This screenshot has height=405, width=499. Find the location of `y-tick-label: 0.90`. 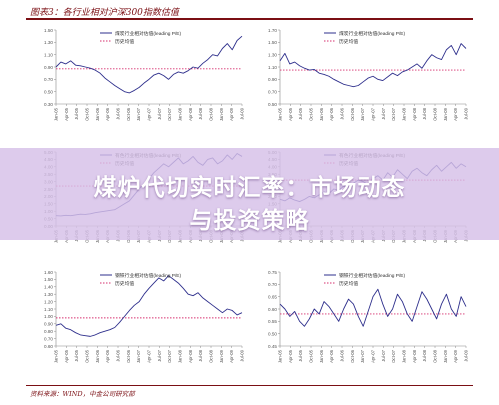

y-tick-label: 0.90 is located at coordinates (272, 79).